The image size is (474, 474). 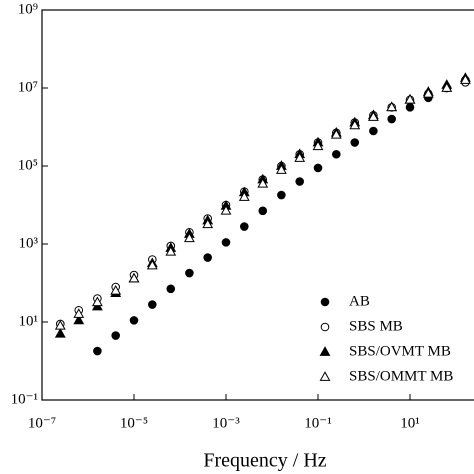 I want to click on y-tick-label: 10⁷, so click(x=28, y=87).